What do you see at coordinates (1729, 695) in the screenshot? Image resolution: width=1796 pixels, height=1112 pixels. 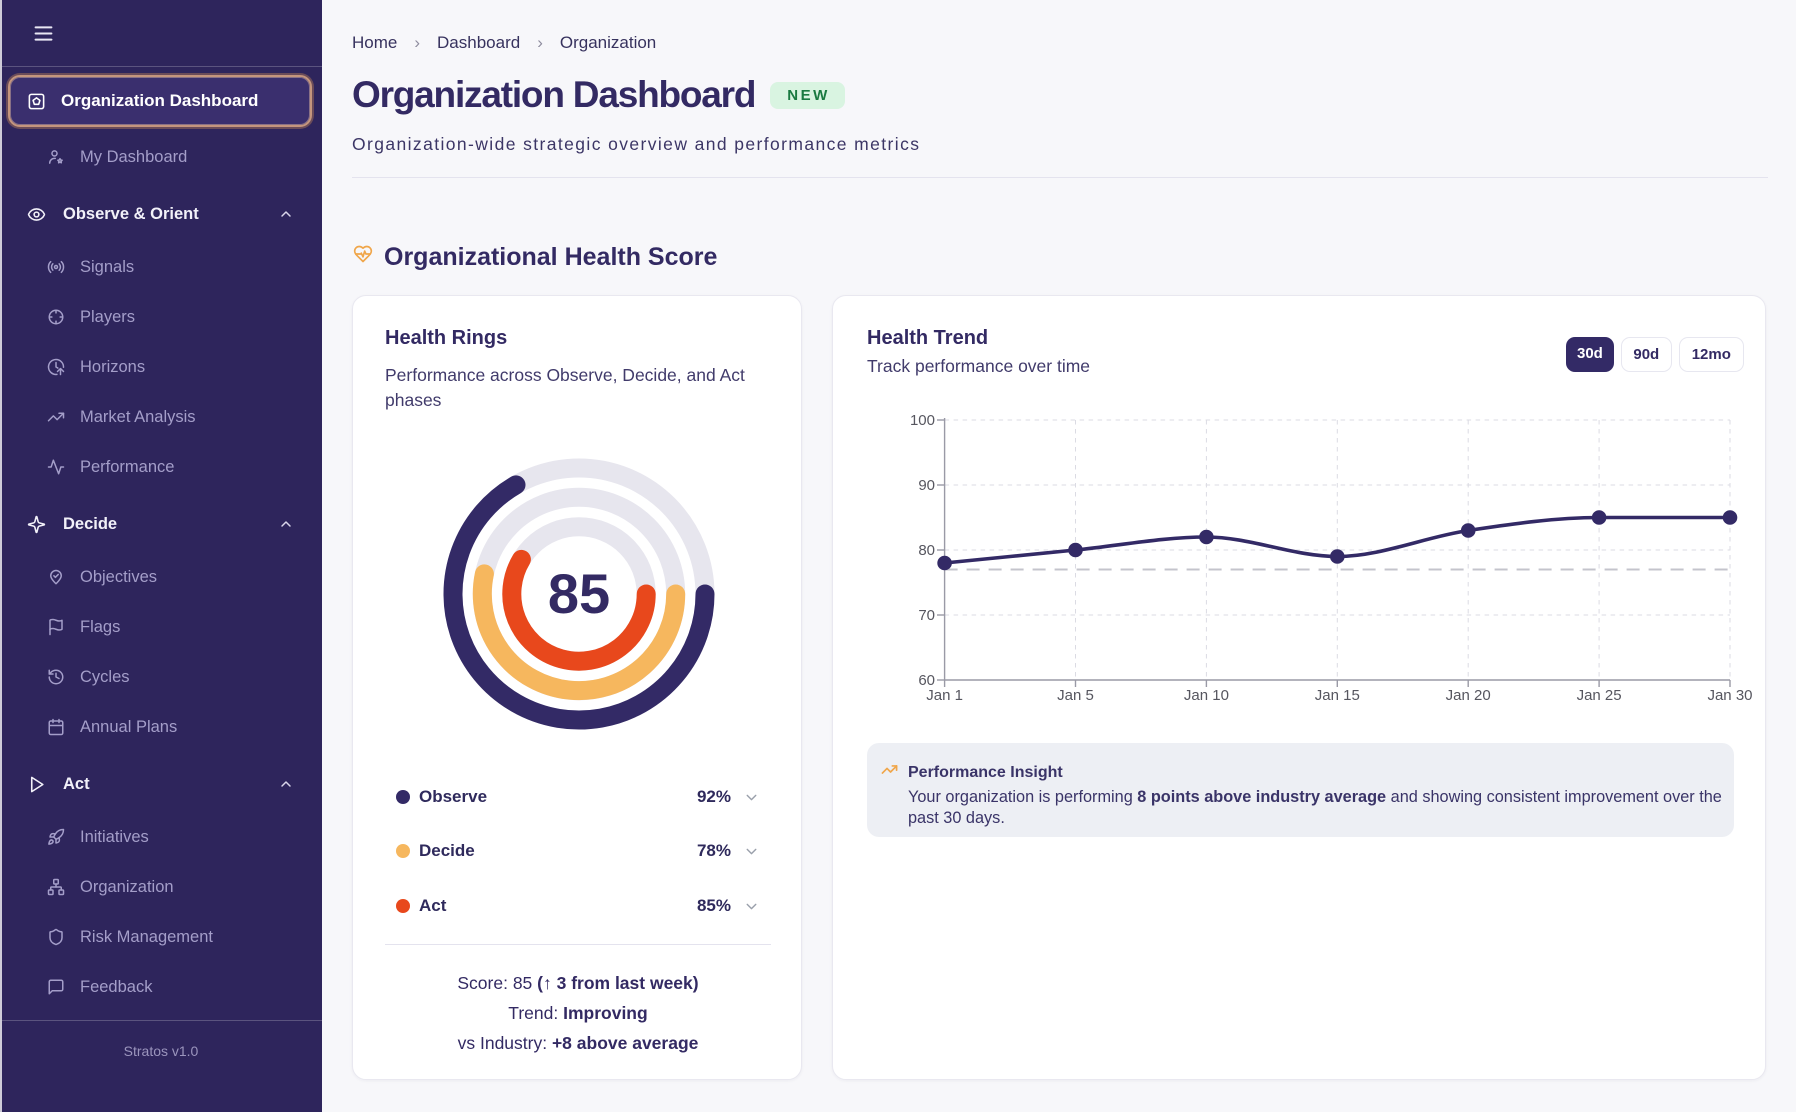 I see `svg-text: Jan 30` at bounding box center [1729, 695].